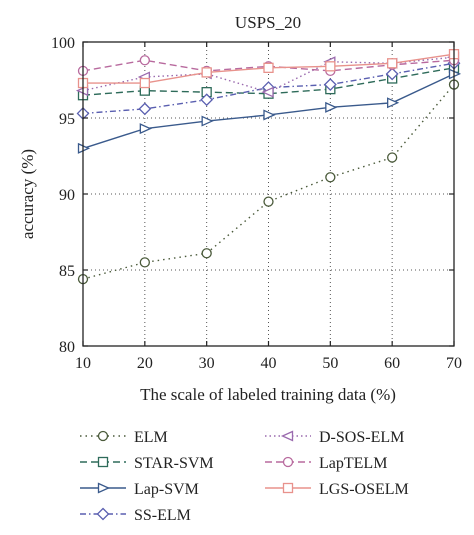  What do you see at coordinates (67, 271) in the screenshot?
I see `y-tick-label: 85` at bounding box center [67, 271].